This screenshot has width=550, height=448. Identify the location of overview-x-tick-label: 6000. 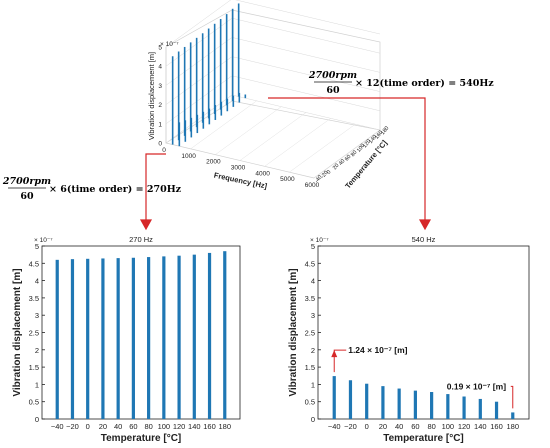
(312, 185).